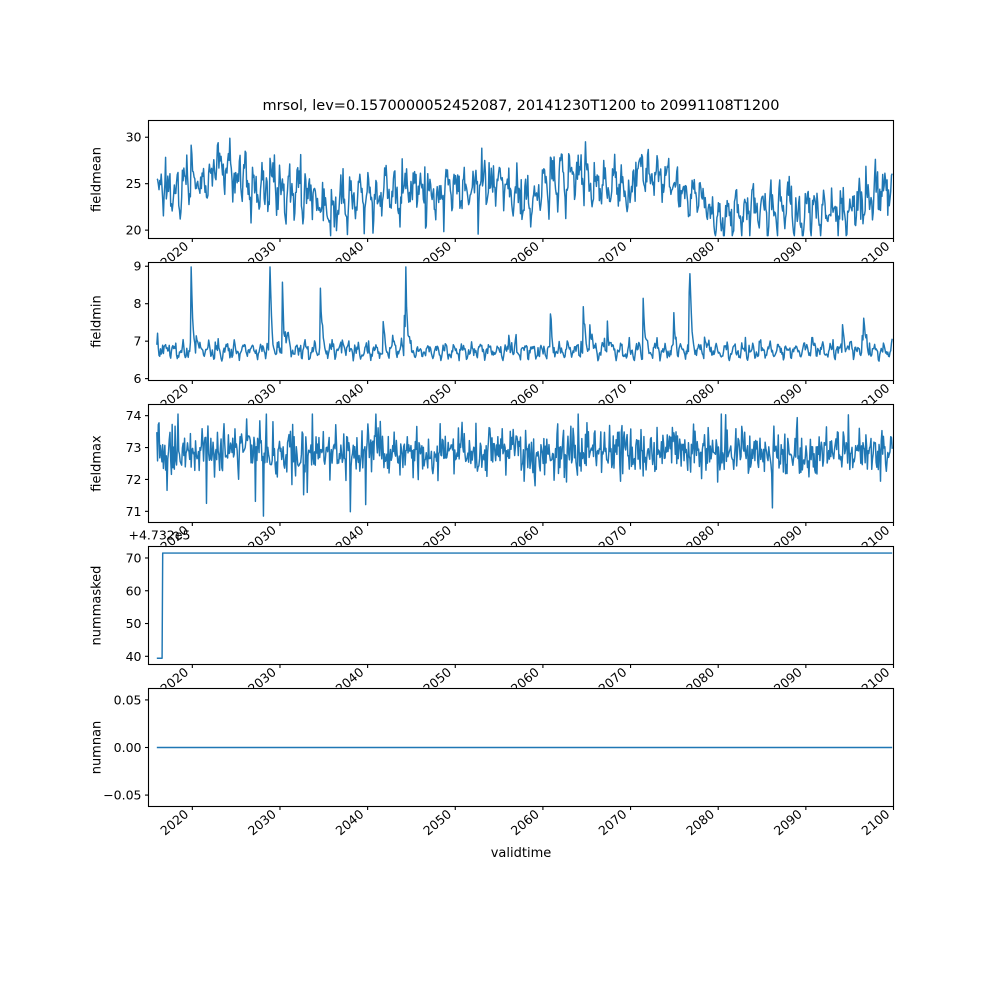  What do you see at coordinates (524, 187) in the screenshot?
I see `data-line-fieldmean` at bounding box center [524, 187].